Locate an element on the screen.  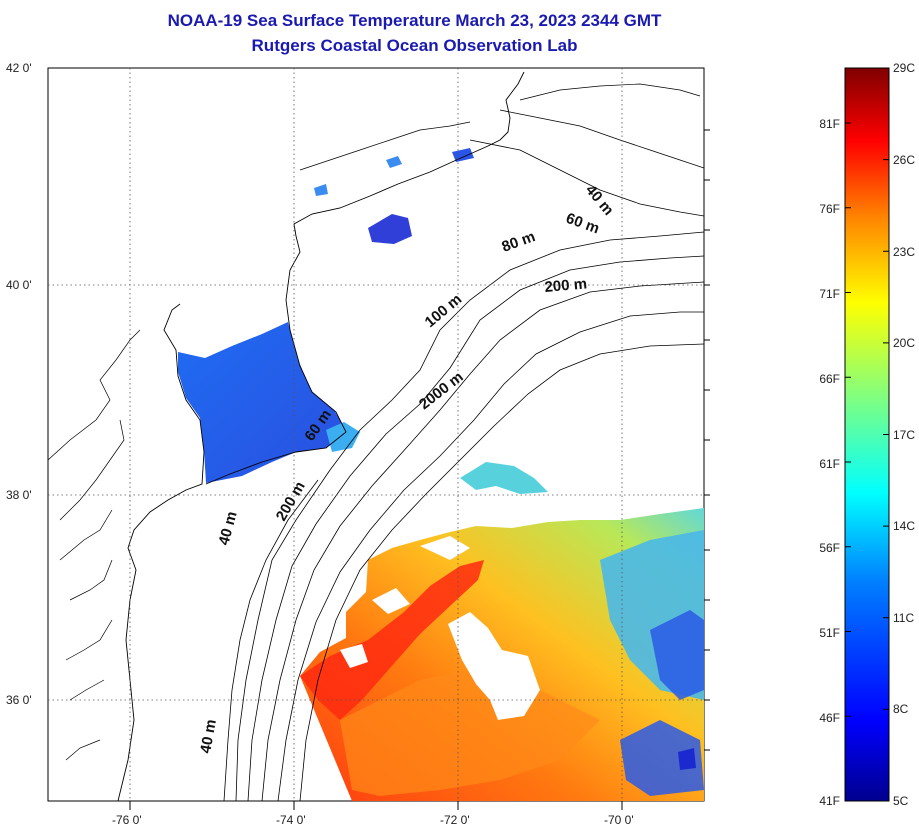
colorbar-fahrenheit-label: 66F is located at coordinates (829, 379).